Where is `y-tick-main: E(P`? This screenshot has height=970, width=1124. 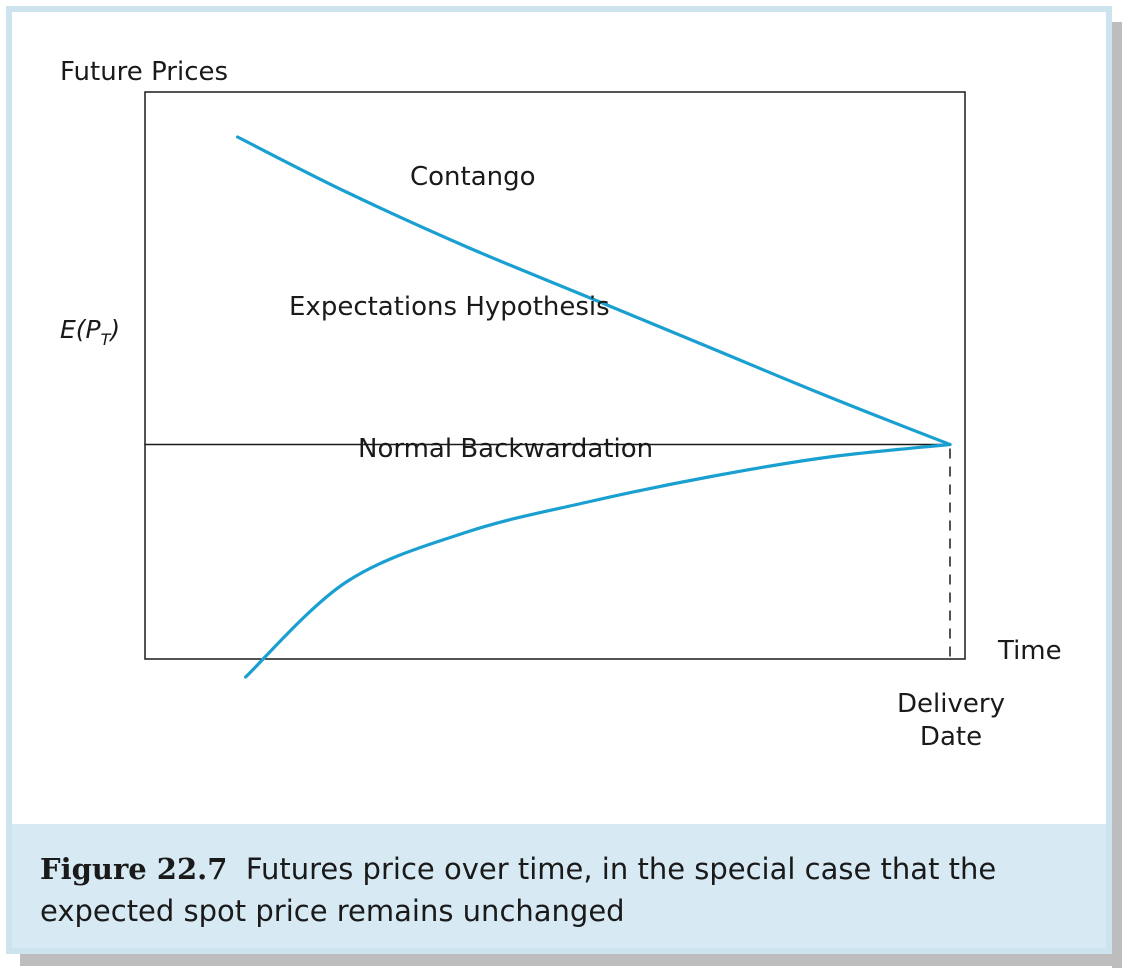
y-tick-main: E(P is located at coordinates (81, 329).